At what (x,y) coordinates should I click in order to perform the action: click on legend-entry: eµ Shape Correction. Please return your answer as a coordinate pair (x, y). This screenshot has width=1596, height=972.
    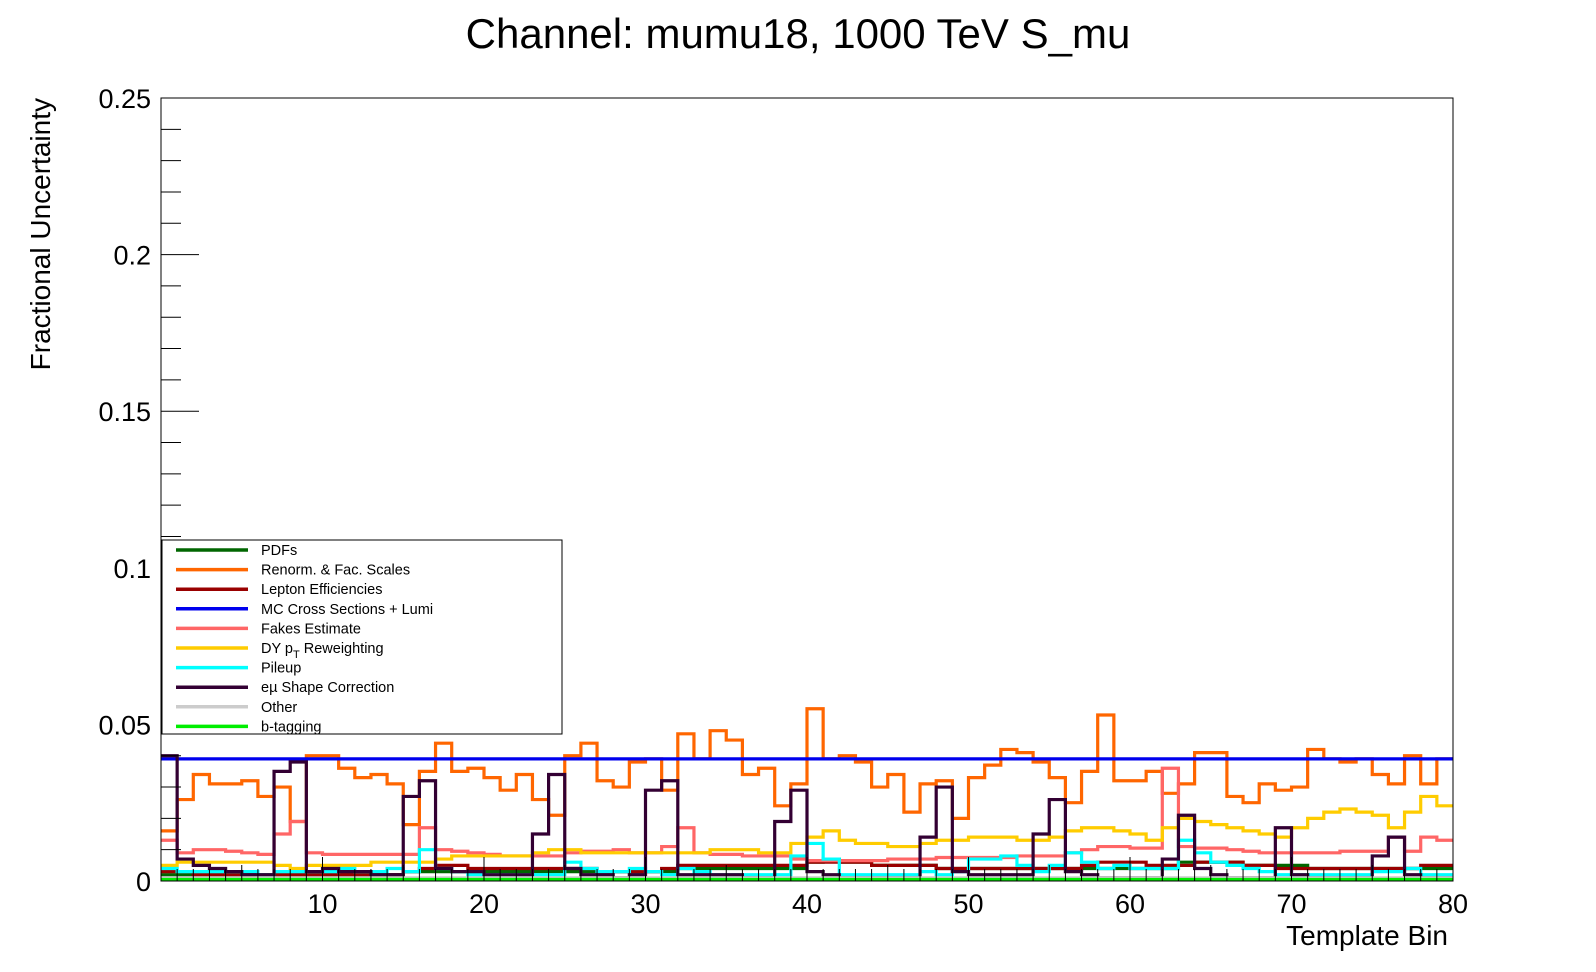
    Looking at the image, I should click on (327, 688).